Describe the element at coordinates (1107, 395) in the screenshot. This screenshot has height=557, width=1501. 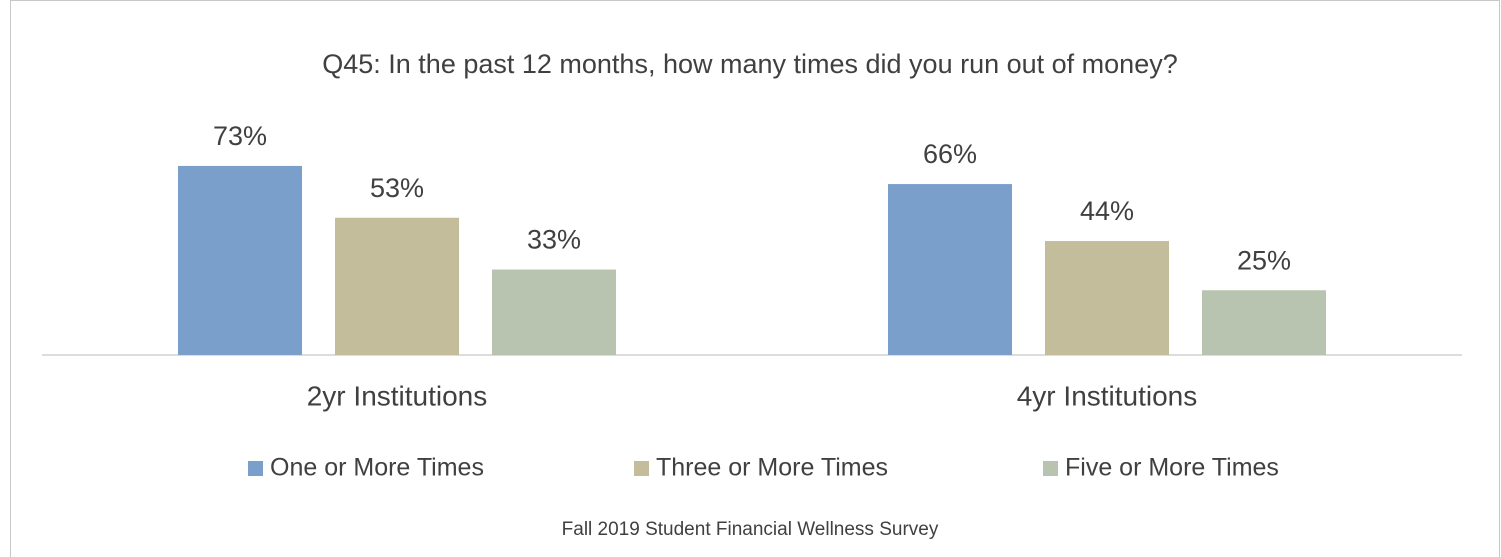
I see `x-tick-label: 4yr Institutions` at that location.